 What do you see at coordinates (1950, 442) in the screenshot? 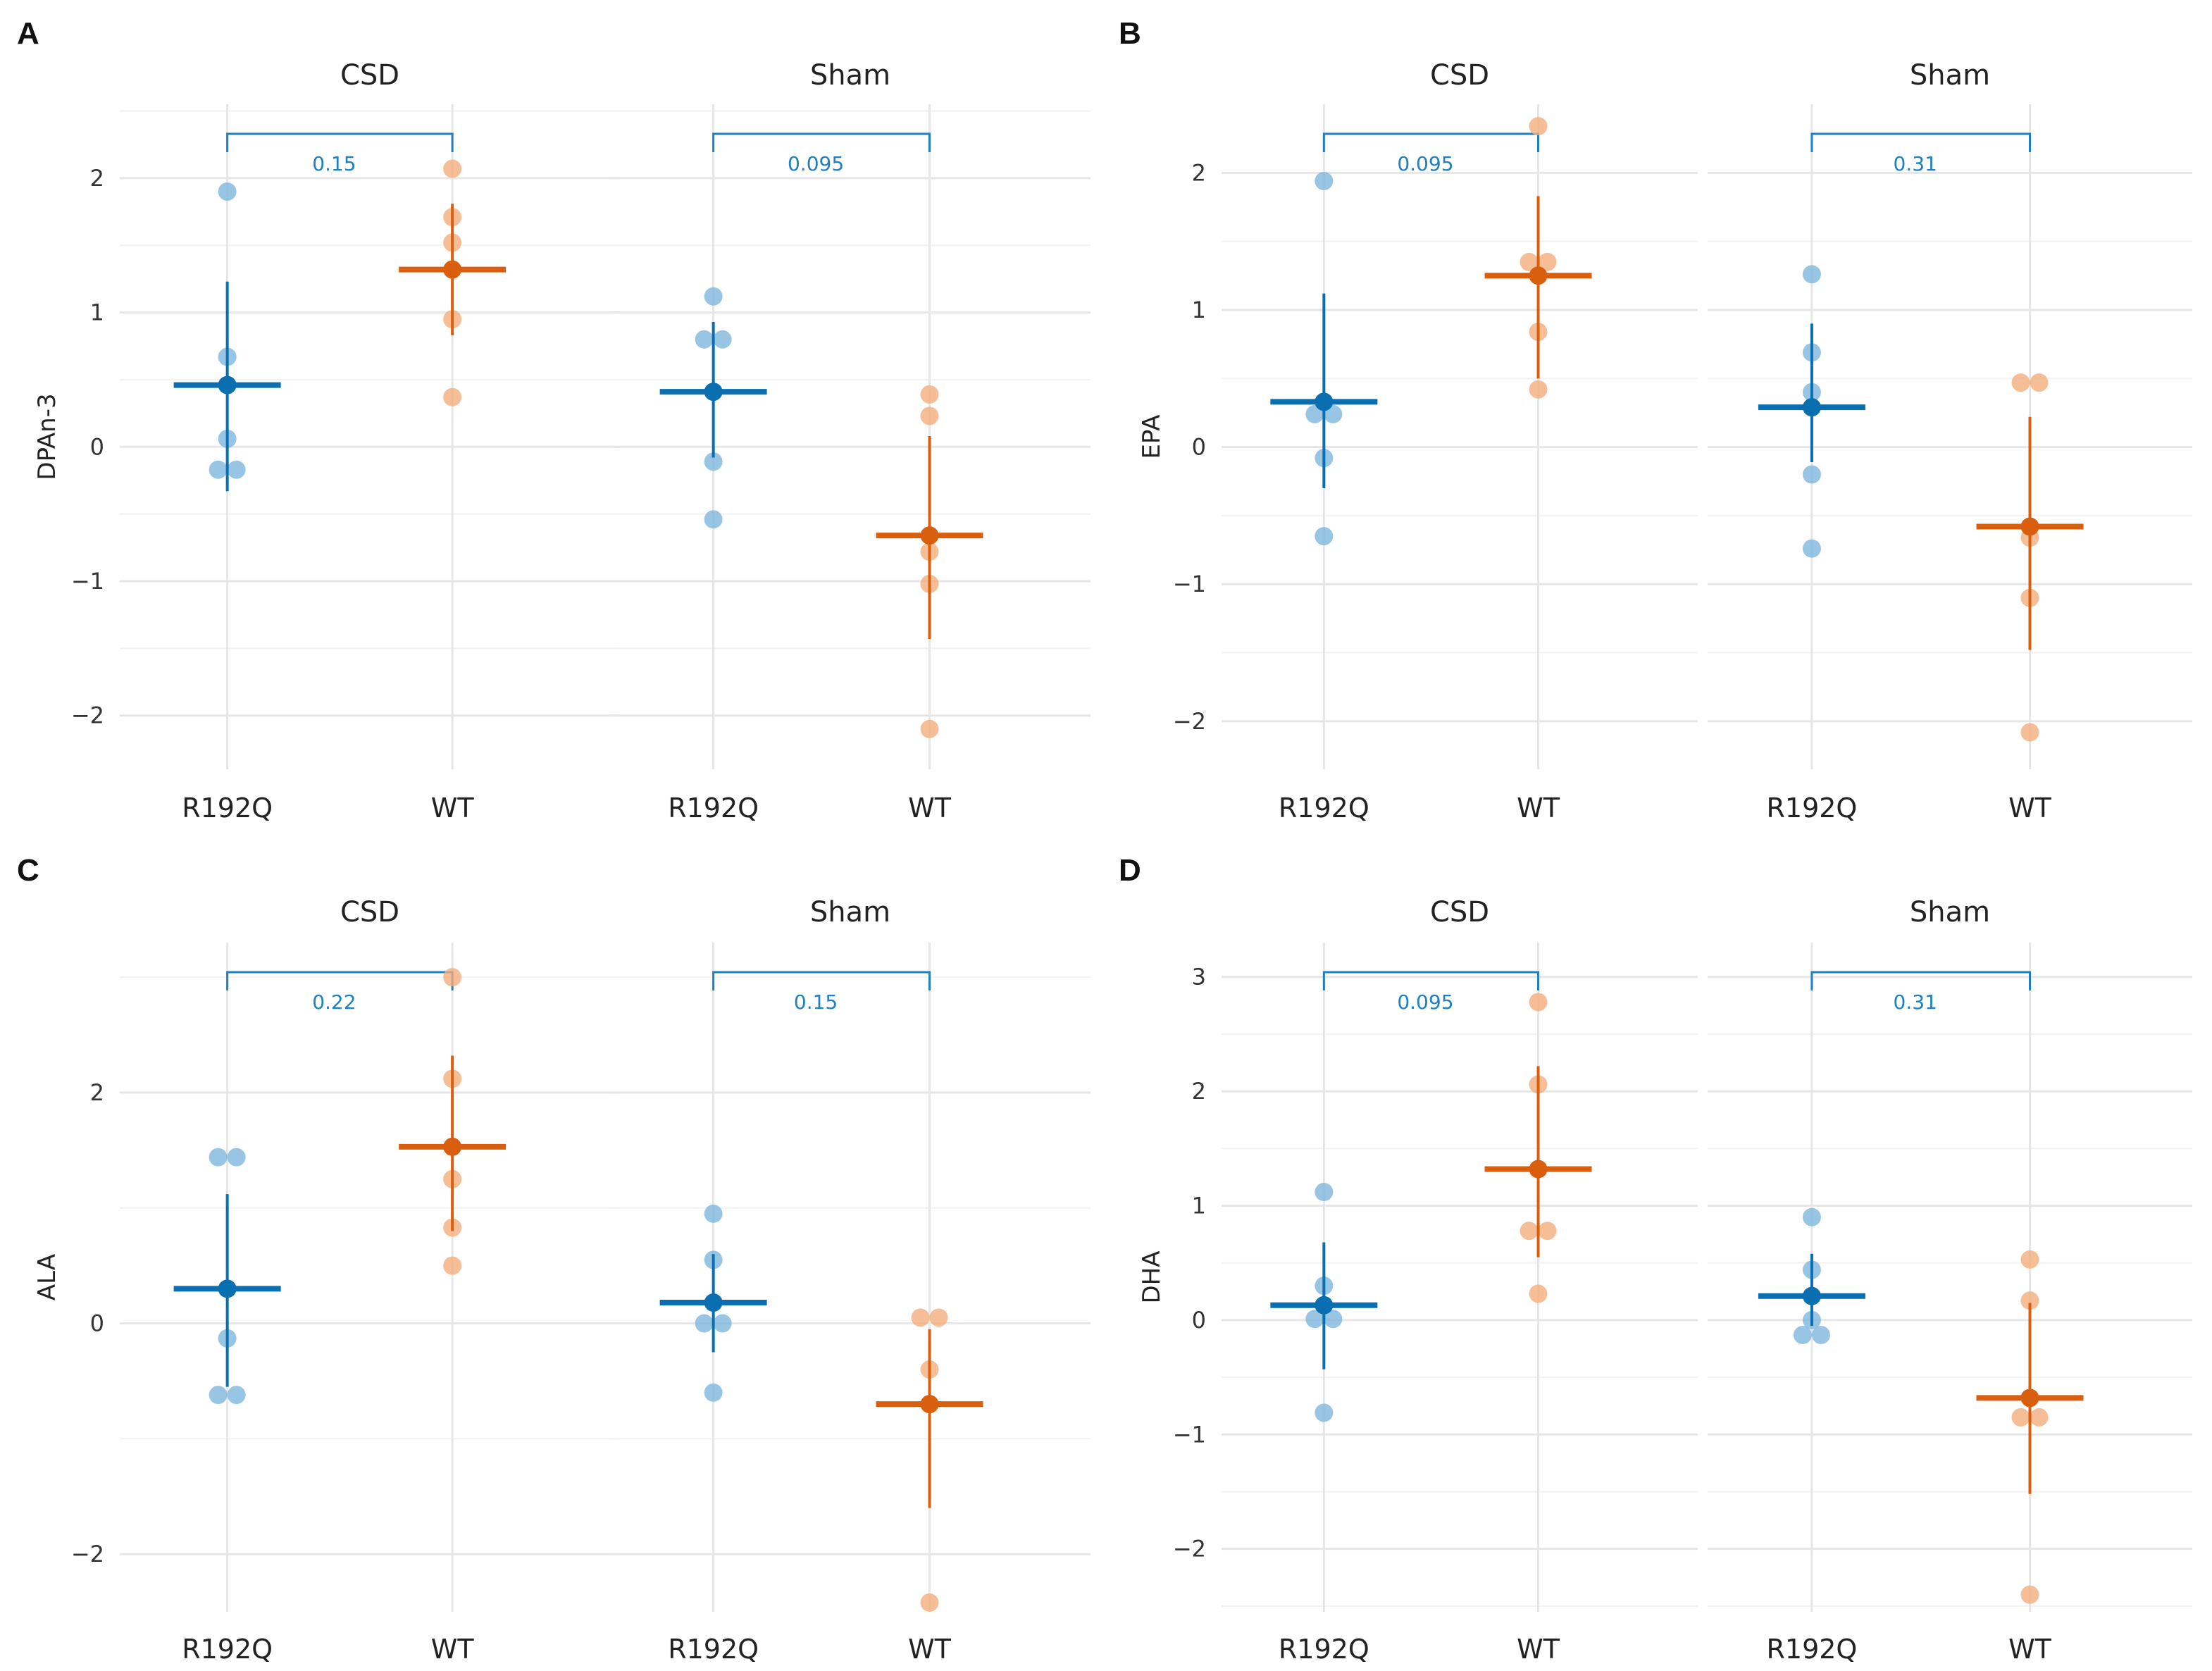
I see `facet-sham: Sham R192Q WT 0.31` at bounding box center [1950, 442].